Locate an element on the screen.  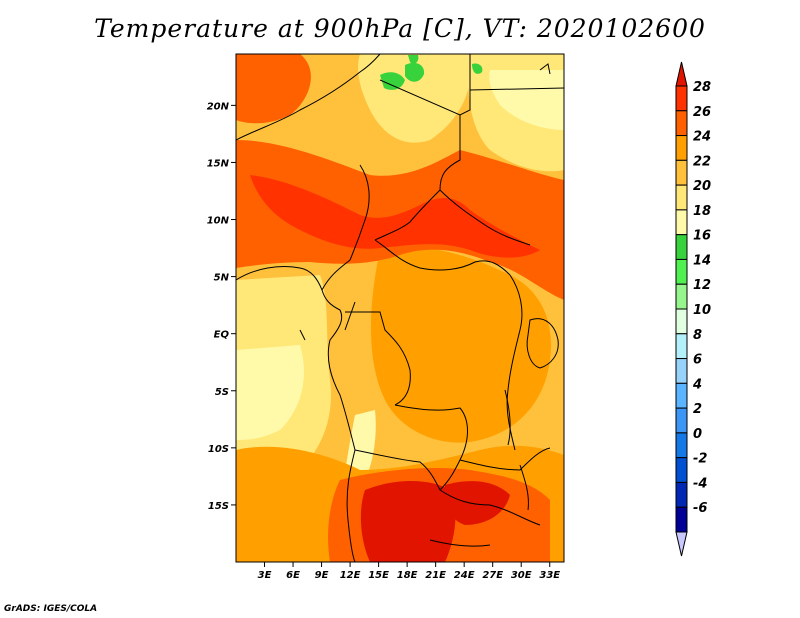
colorbar-label: -6 is located at coordinates (700, 508).